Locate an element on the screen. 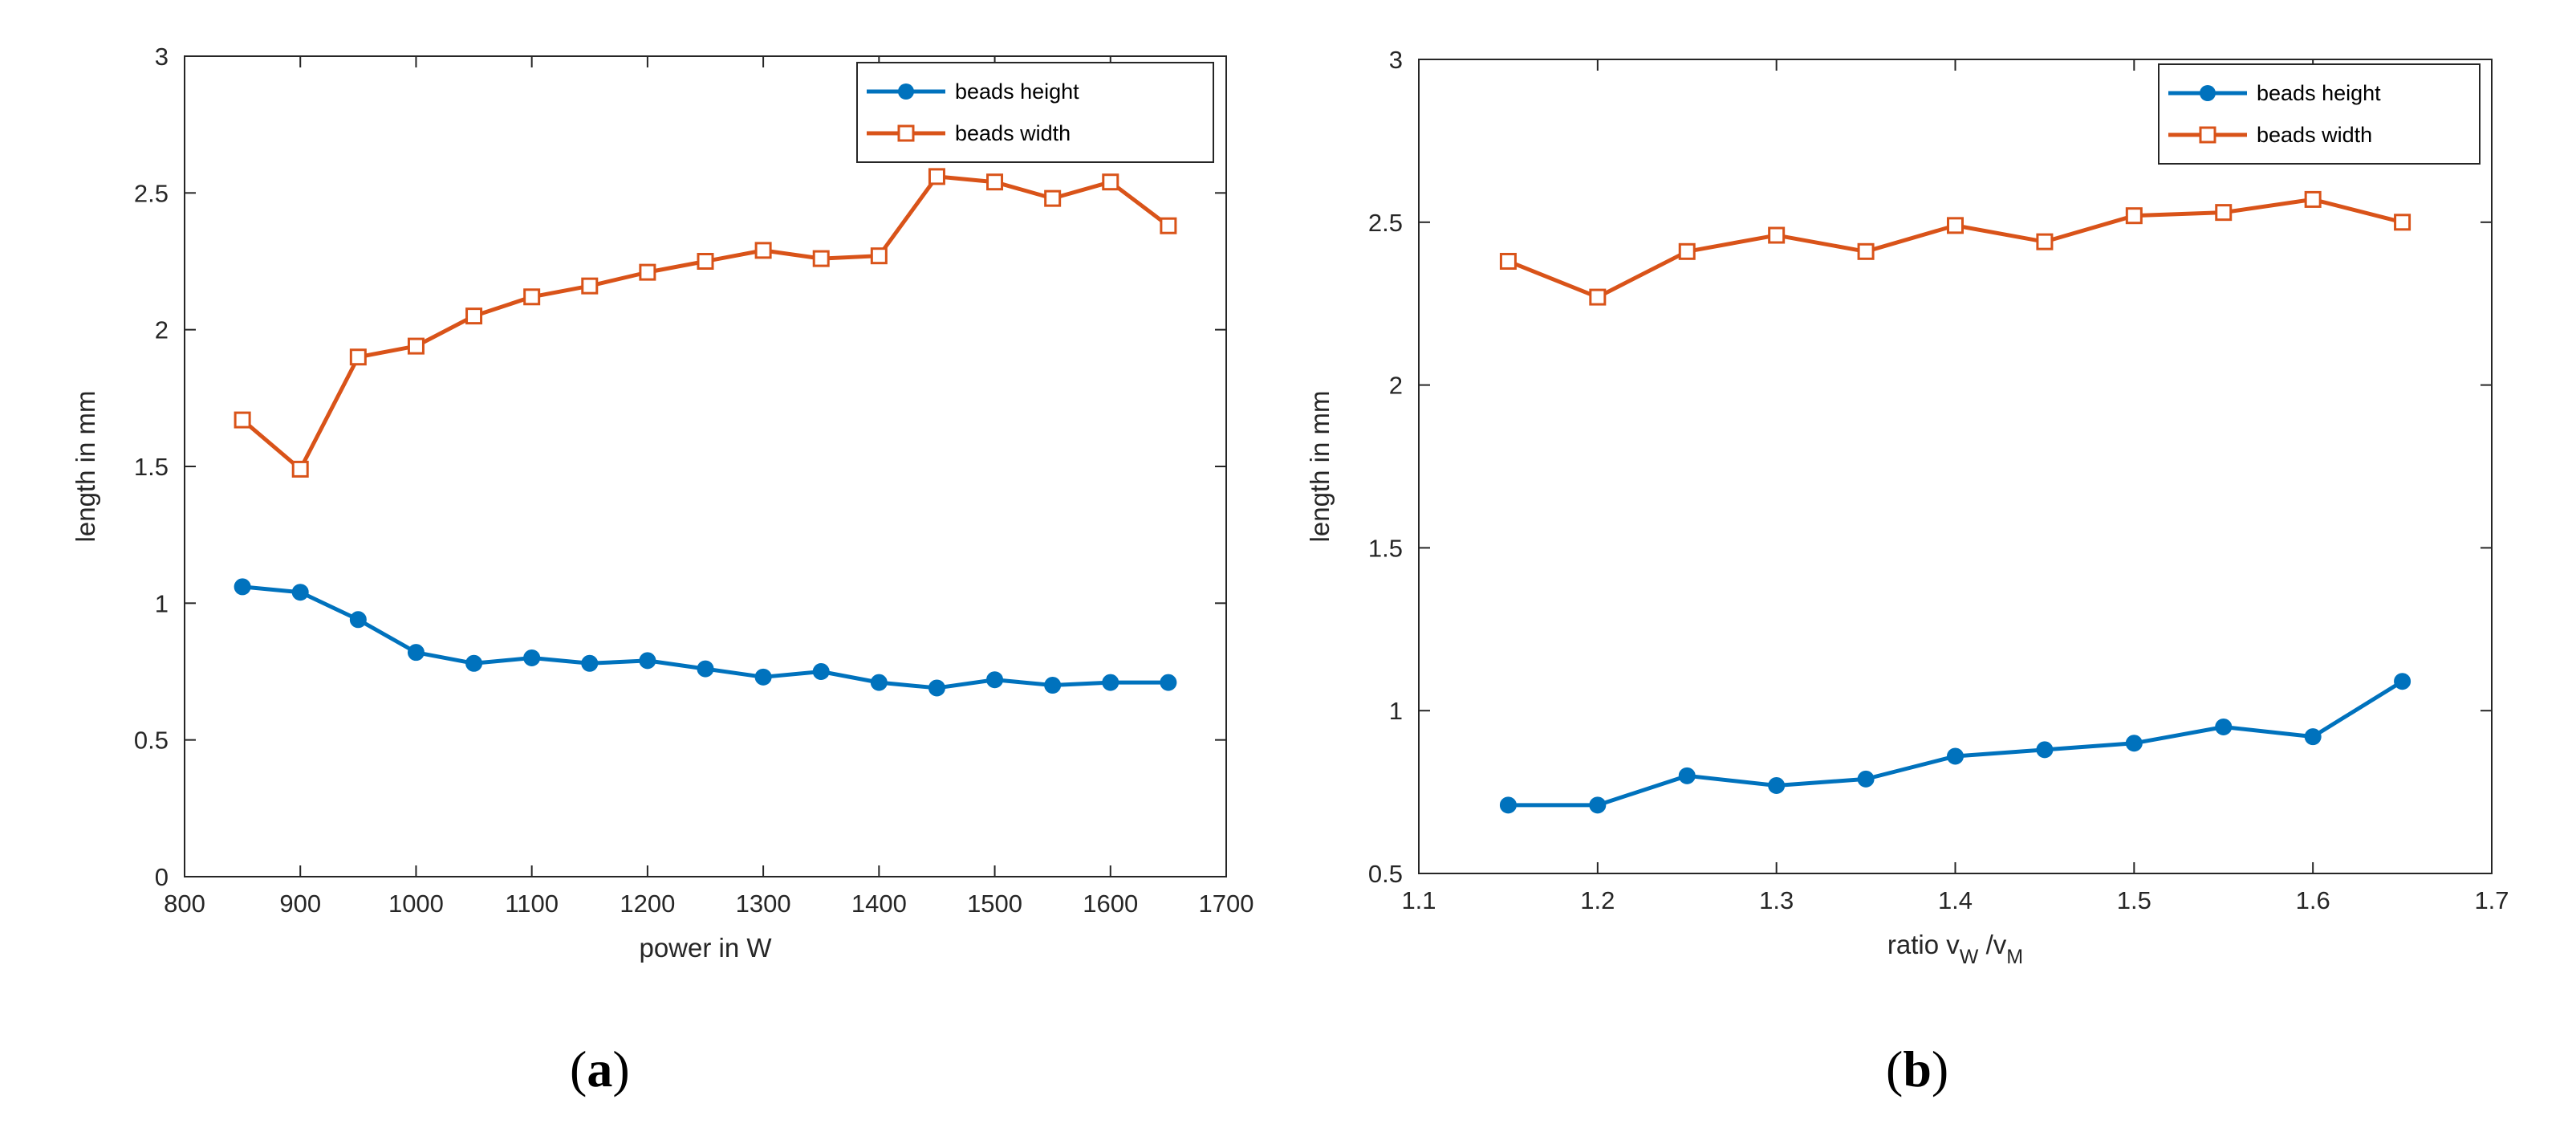  y-tick-label: 0 is located at coordinates (162, 877).